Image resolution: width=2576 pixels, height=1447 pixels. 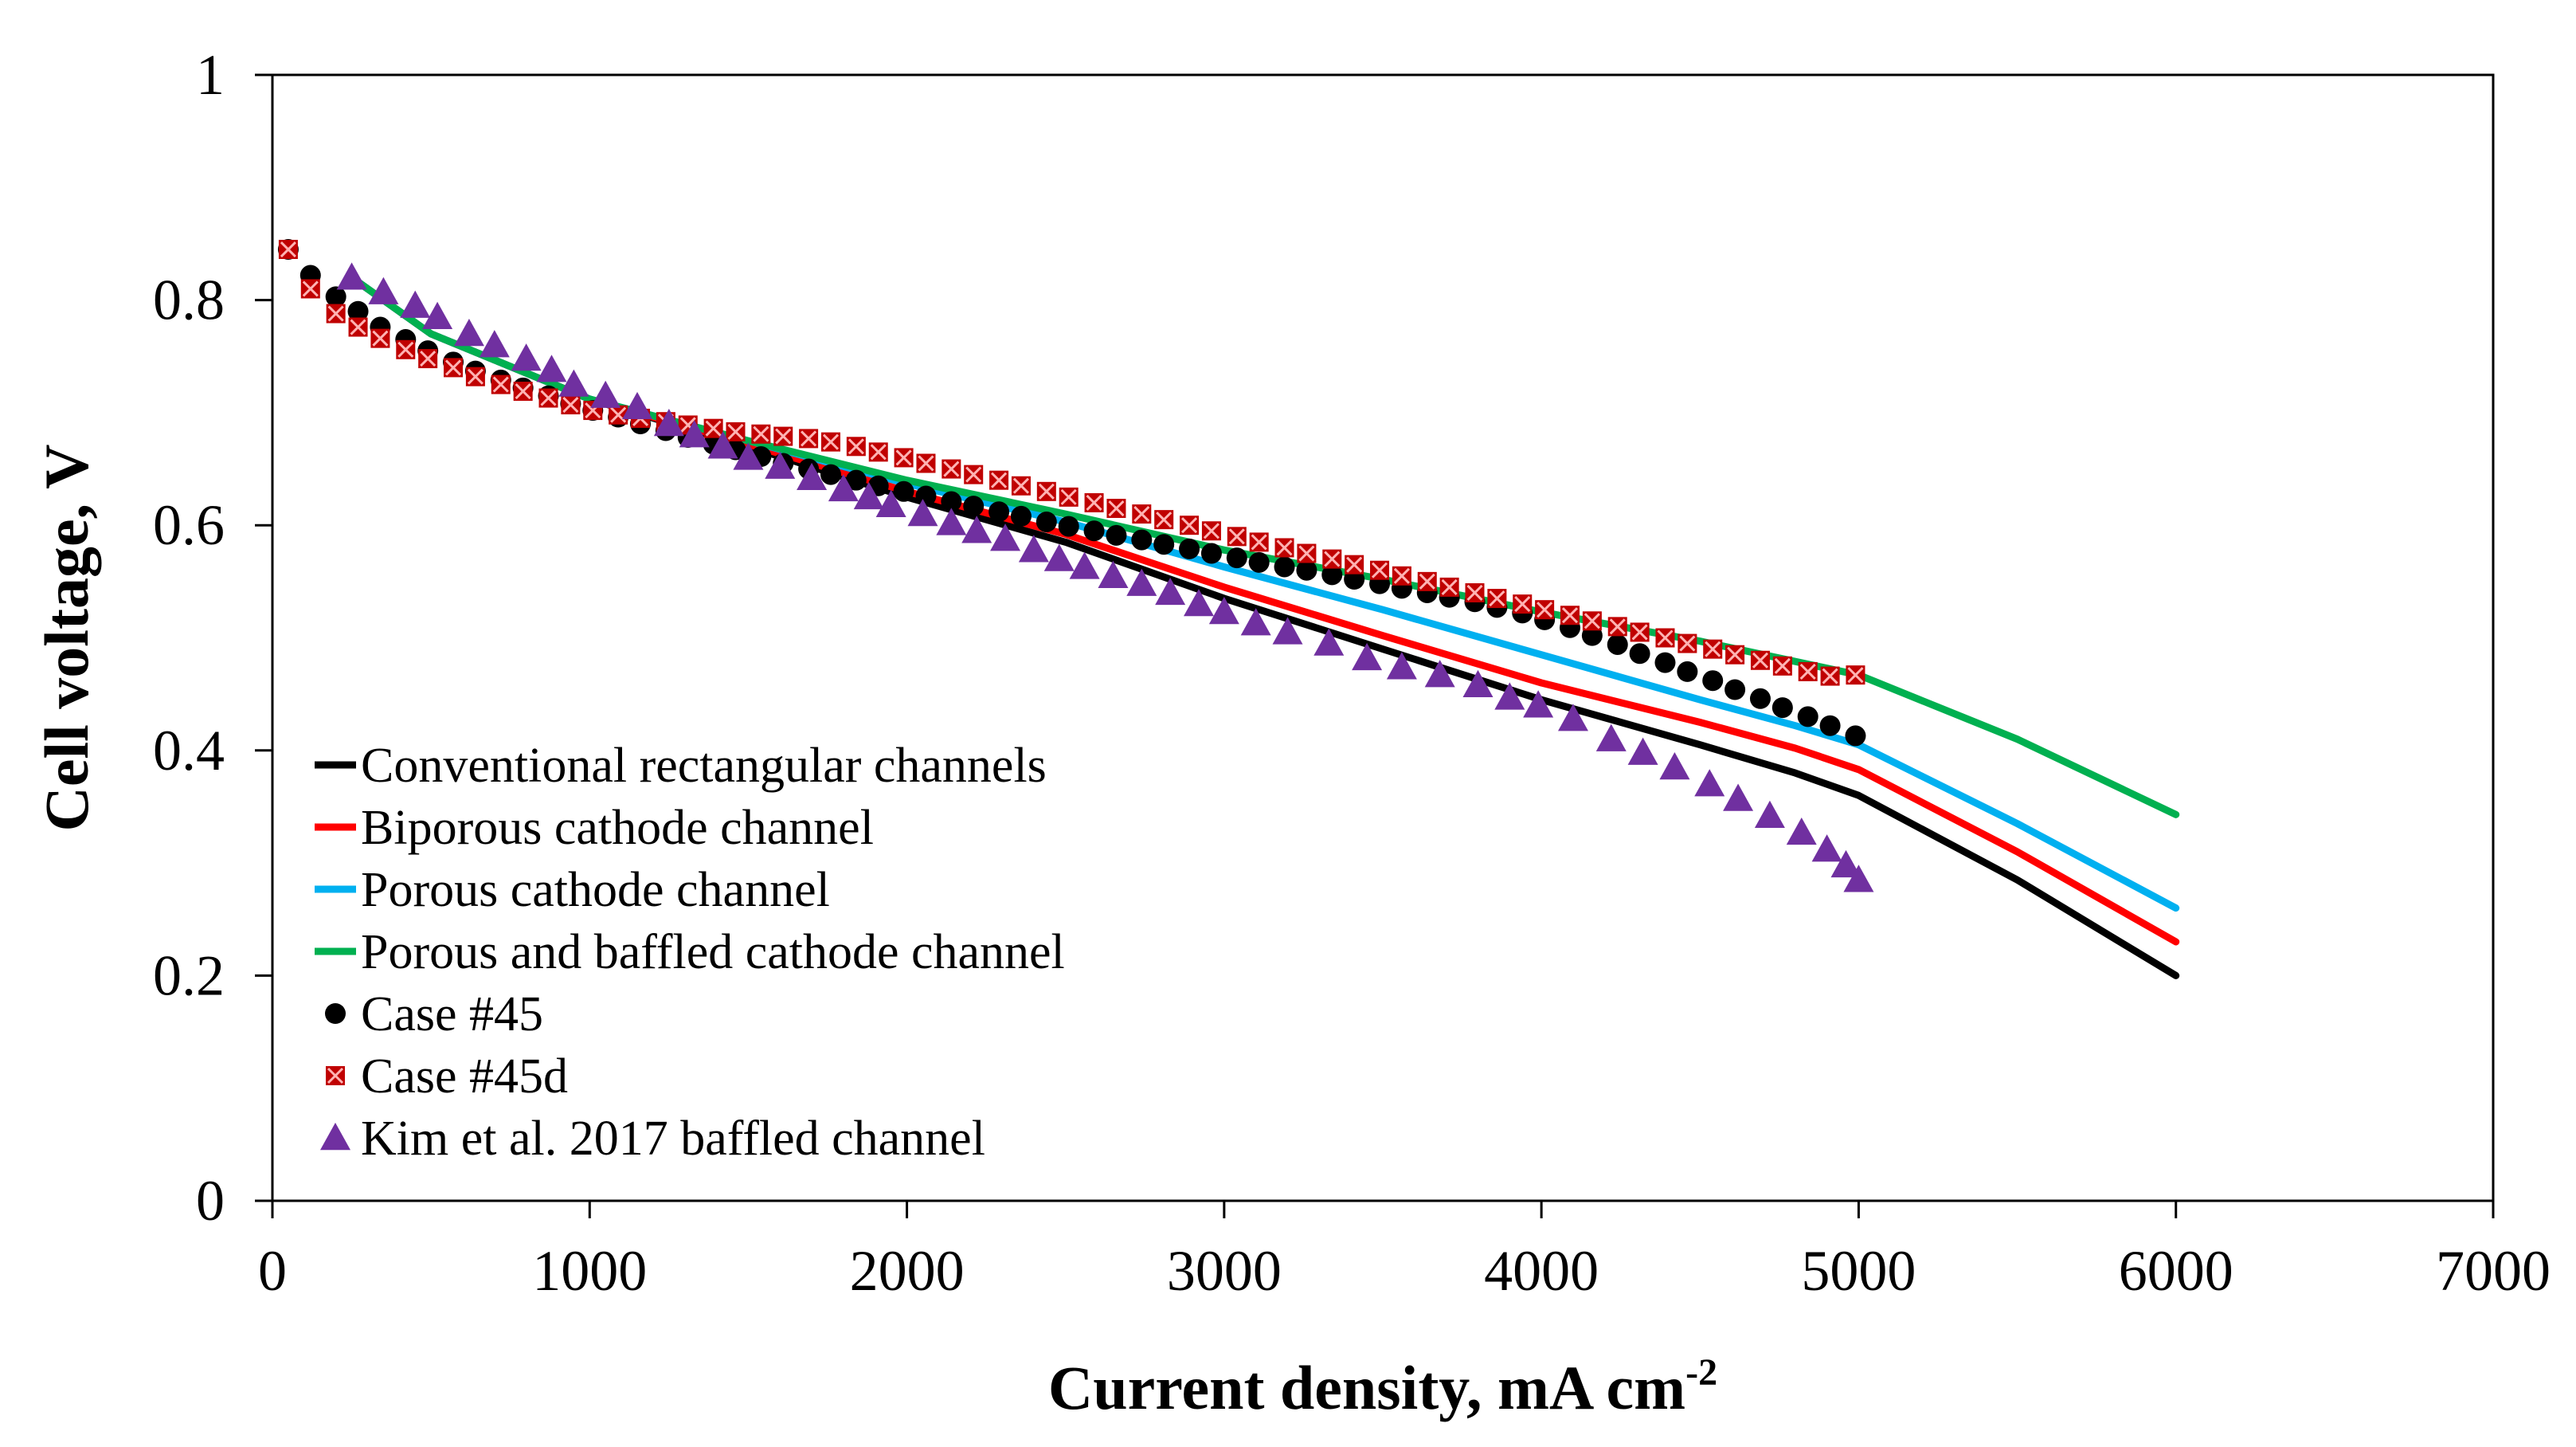 What do you see at coordinates (673, 1139) in the screenshot?
I see `legend-label-kim-et-al-2017-baffled-channel: Kim et al. 2017 baffled channel` at bounding box center [673, 1139].